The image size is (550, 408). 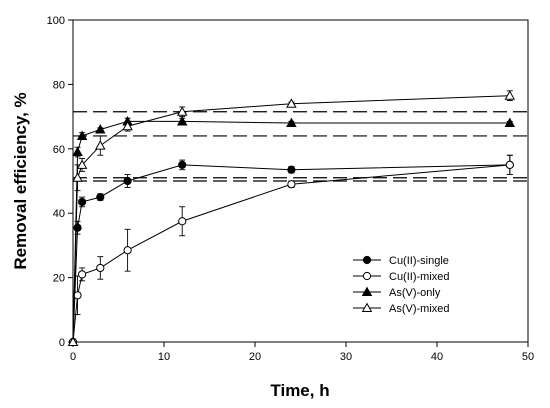 I want to click on x-tick-label-0: 0, so click(x=73, y=357).